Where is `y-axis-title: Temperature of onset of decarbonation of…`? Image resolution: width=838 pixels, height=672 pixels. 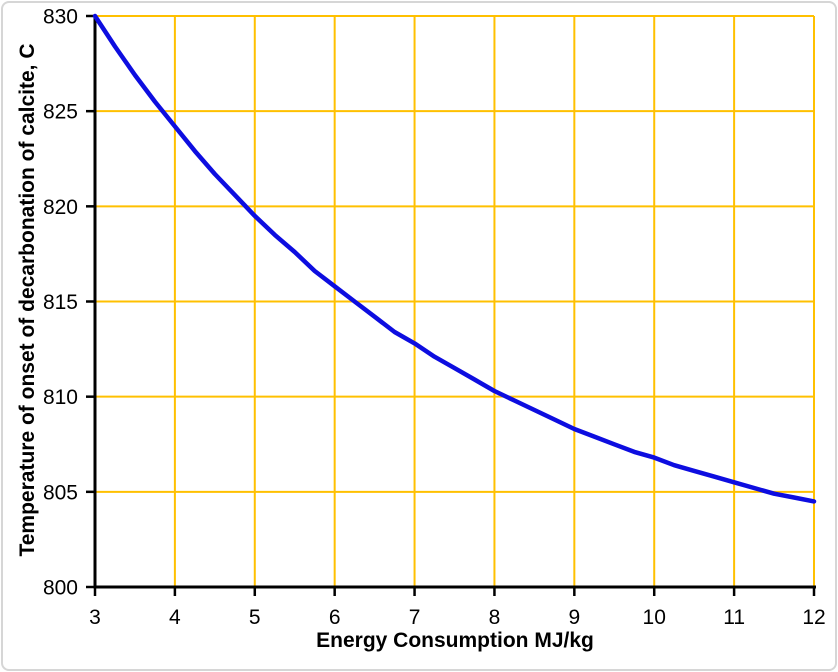
y-axis-title: Temperature of onset of decarbonation of… is located at coordinates (27, 300).